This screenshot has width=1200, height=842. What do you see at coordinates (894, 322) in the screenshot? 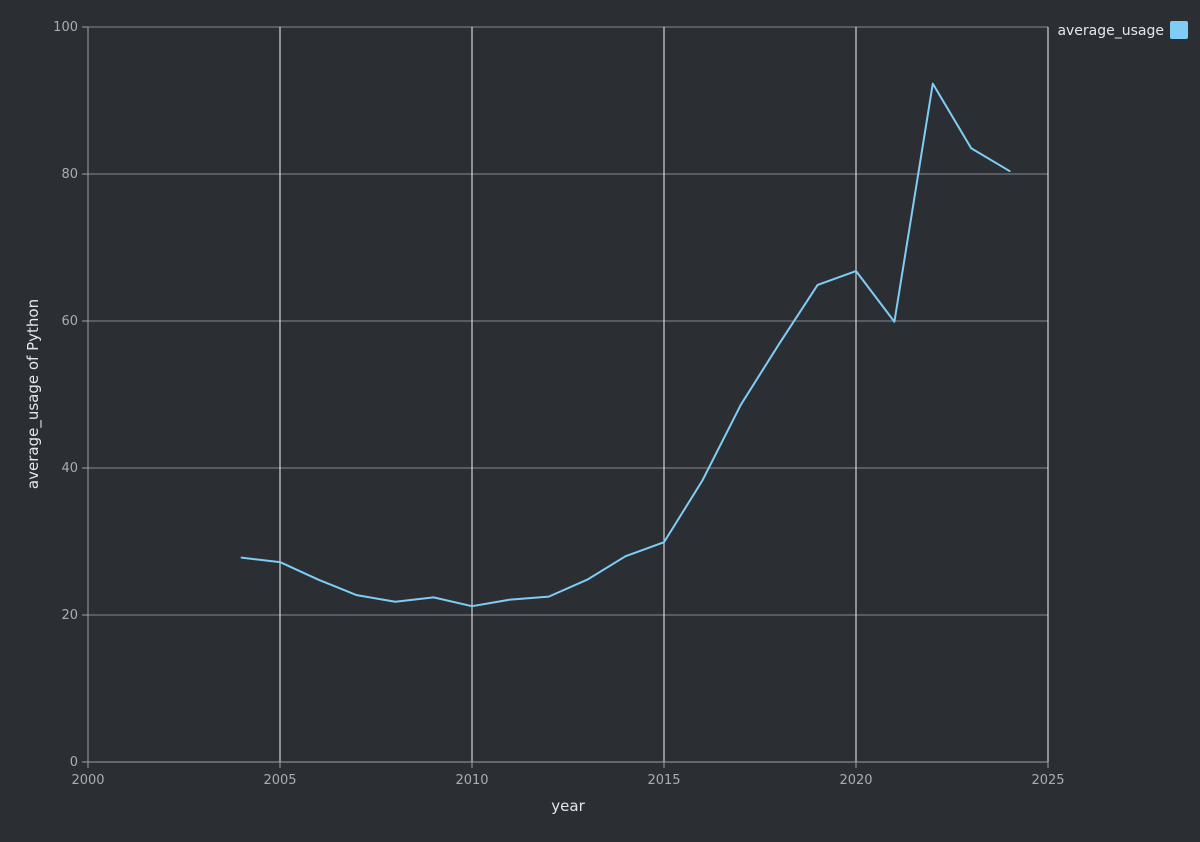
I see `data-point-2021` at bounding box center [894, 322].